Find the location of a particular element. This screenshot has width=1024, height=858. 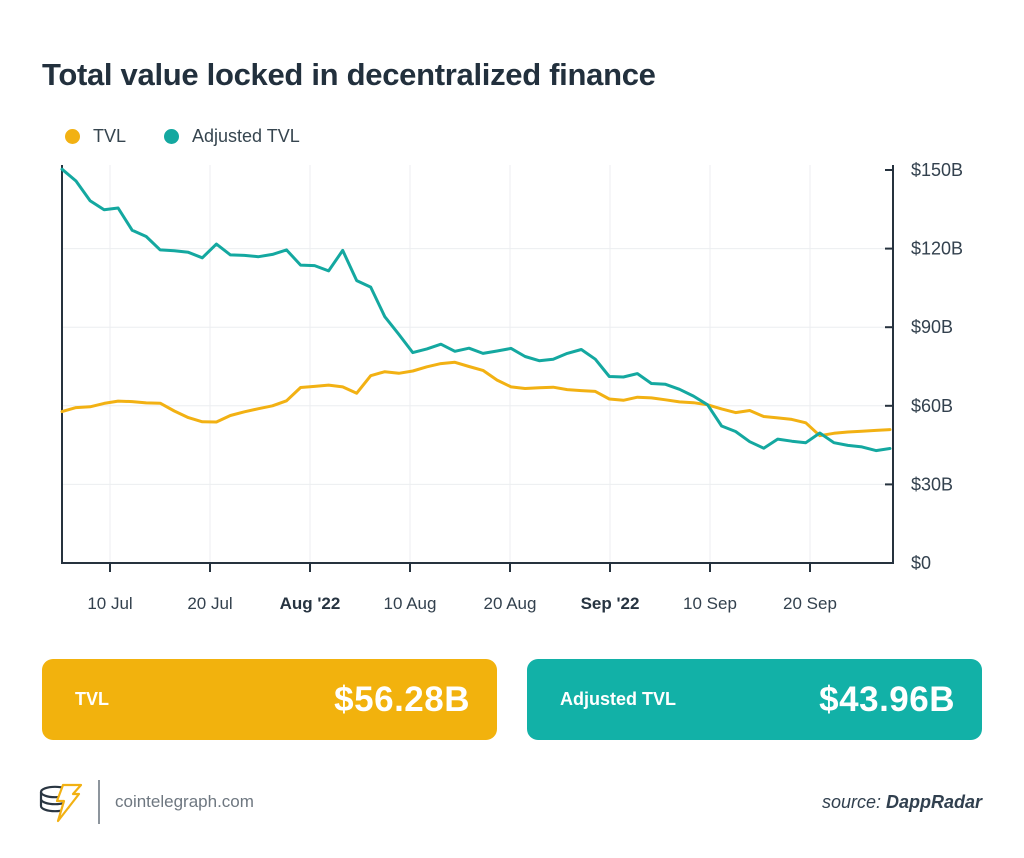

svg-text: 10 Aug is located at coordinates (410, 603).